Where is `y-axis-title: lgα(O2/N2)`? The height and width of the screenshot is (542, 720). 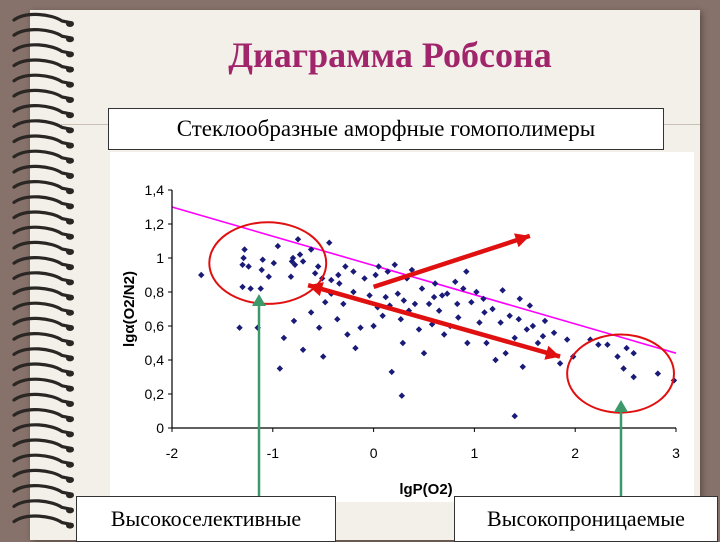
y-axis-title: lgα(O2/N2) is located at coordinates (129, 309).